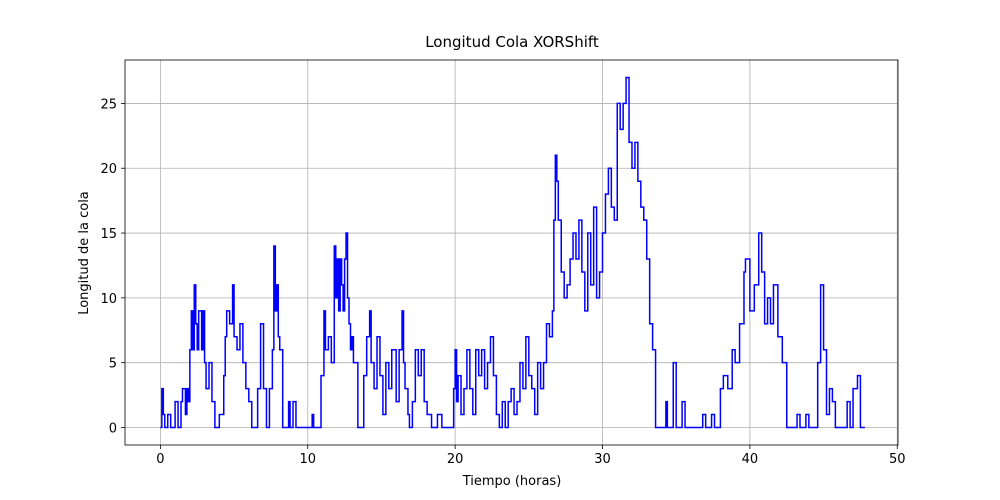  Describe the element at coordinates (455, 459) in the screenshot. I see `x-tick-label: 20` at that location.